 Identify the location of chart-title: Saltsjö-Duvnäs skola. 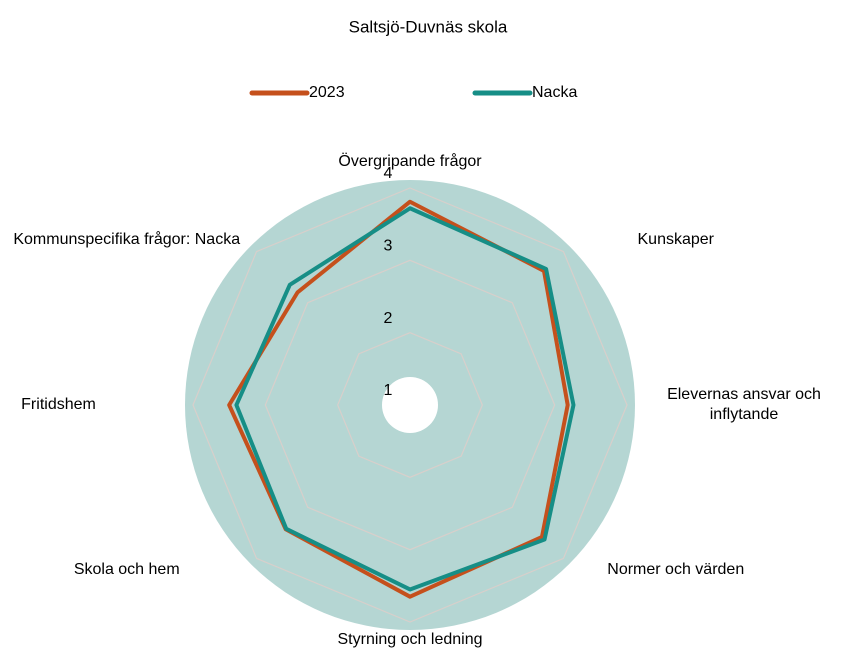
(428, 26).